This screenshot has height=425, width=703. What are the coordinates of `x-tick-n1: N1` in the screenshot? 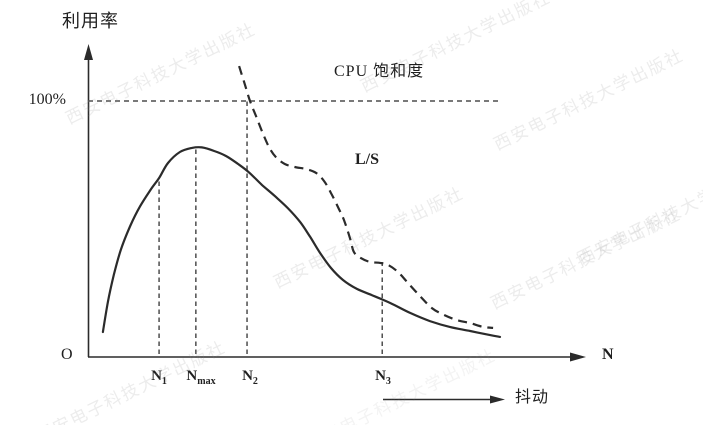 It's located at (159, 377).